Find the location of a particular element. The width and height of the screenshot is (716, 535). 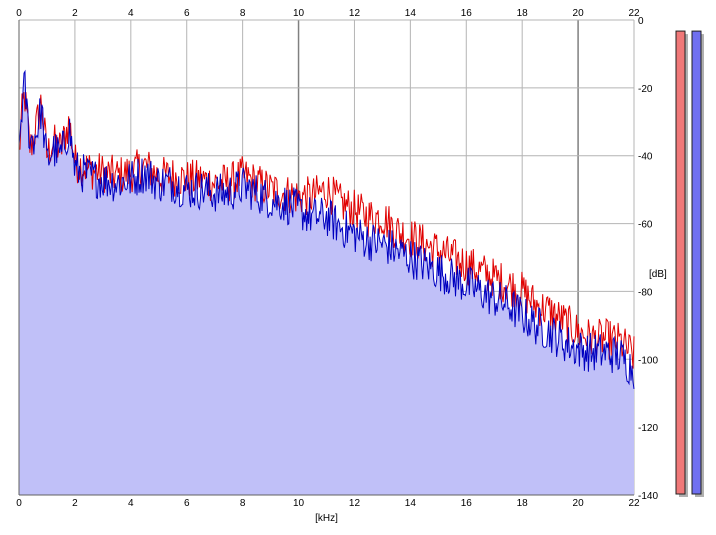

y-tick-label: -120 is located at coordinates (648, 428).